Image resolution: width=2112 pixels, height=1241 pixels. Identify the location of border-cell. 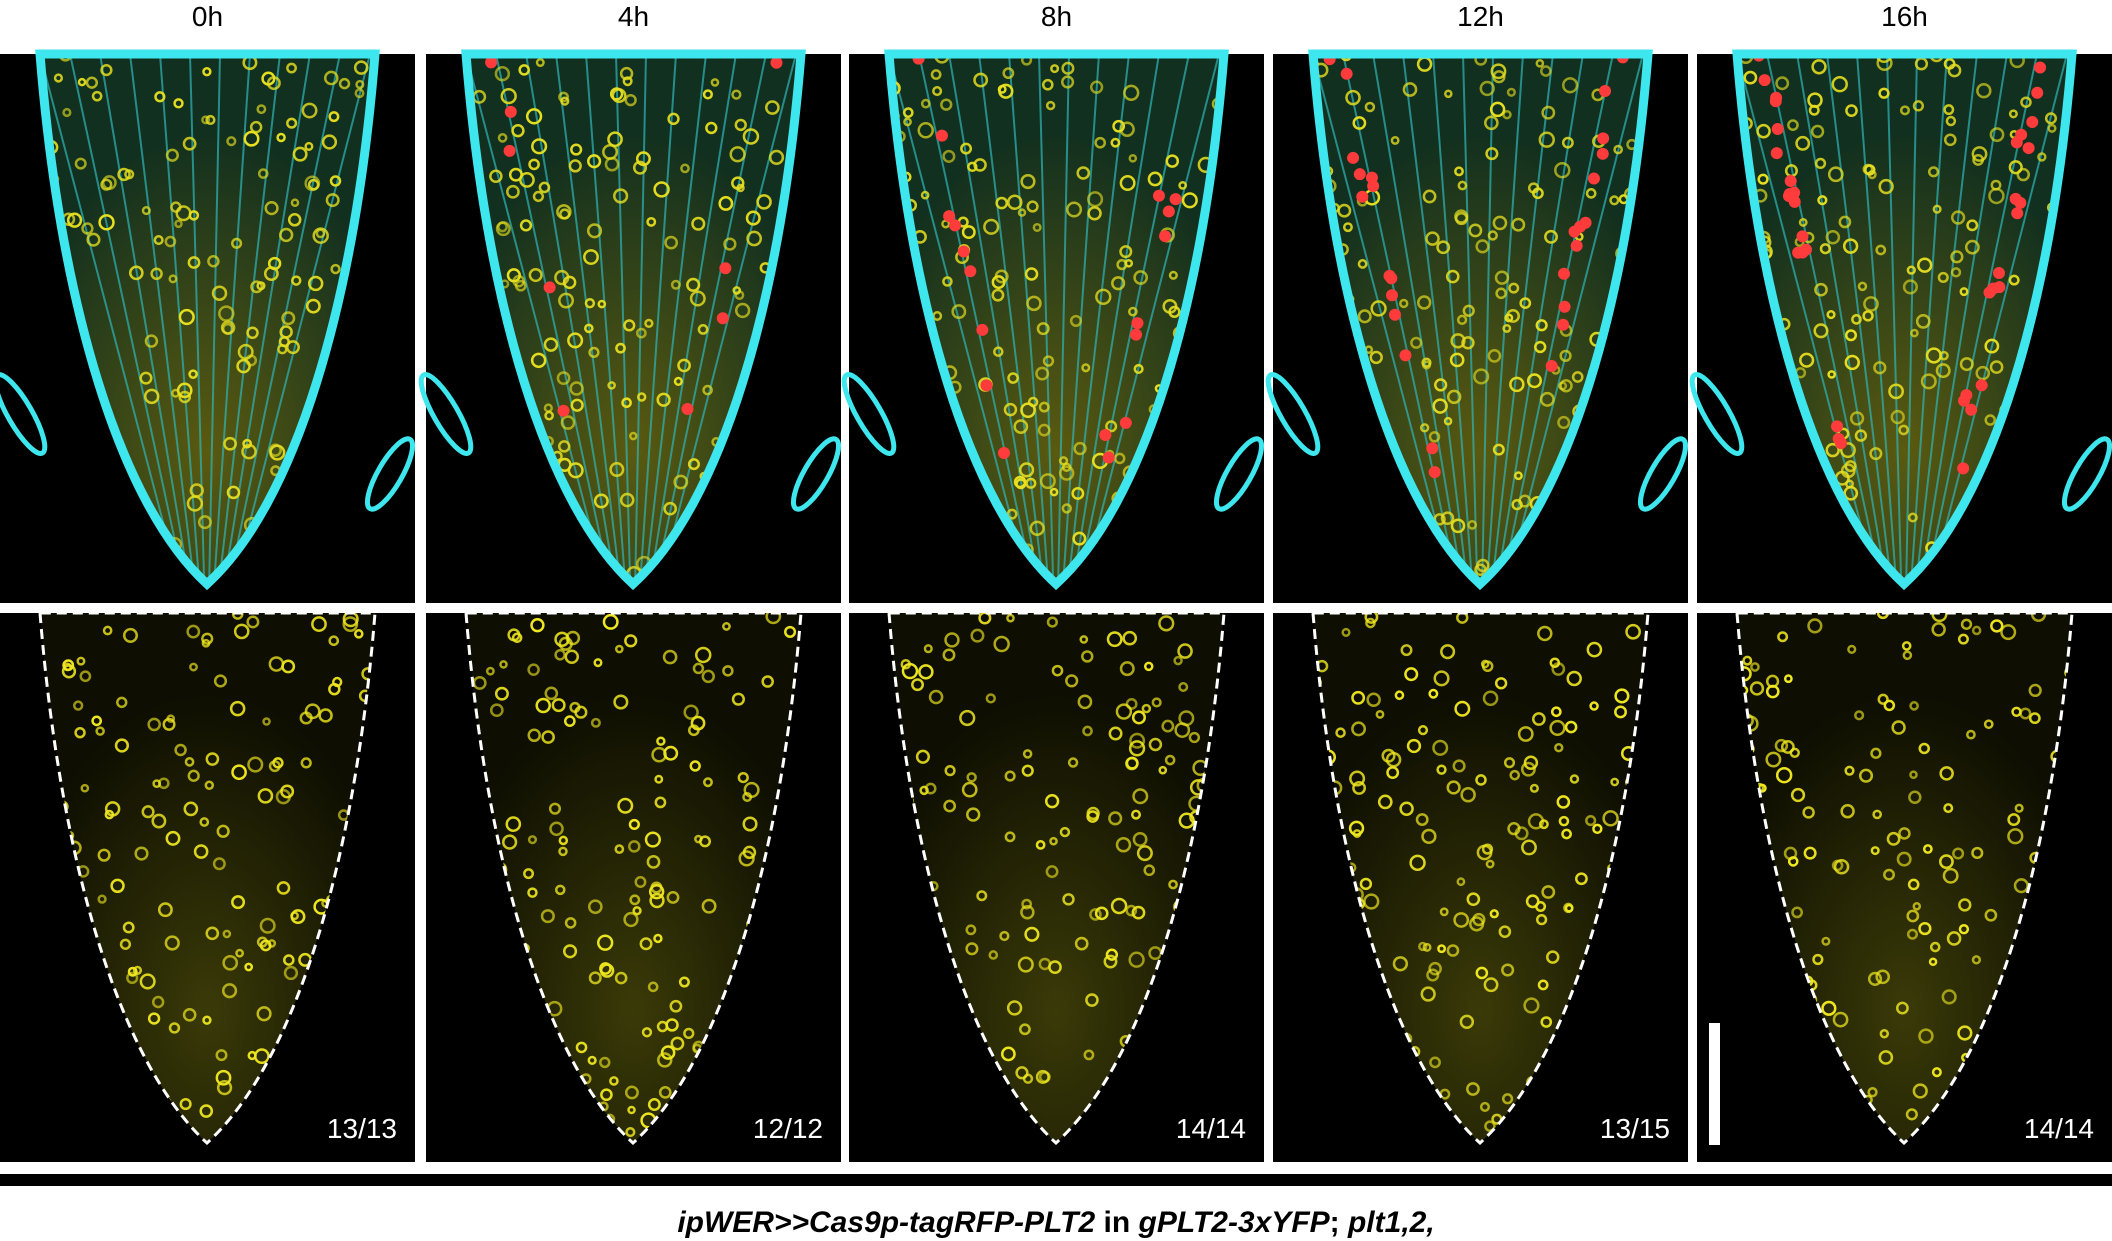
(869, 414).